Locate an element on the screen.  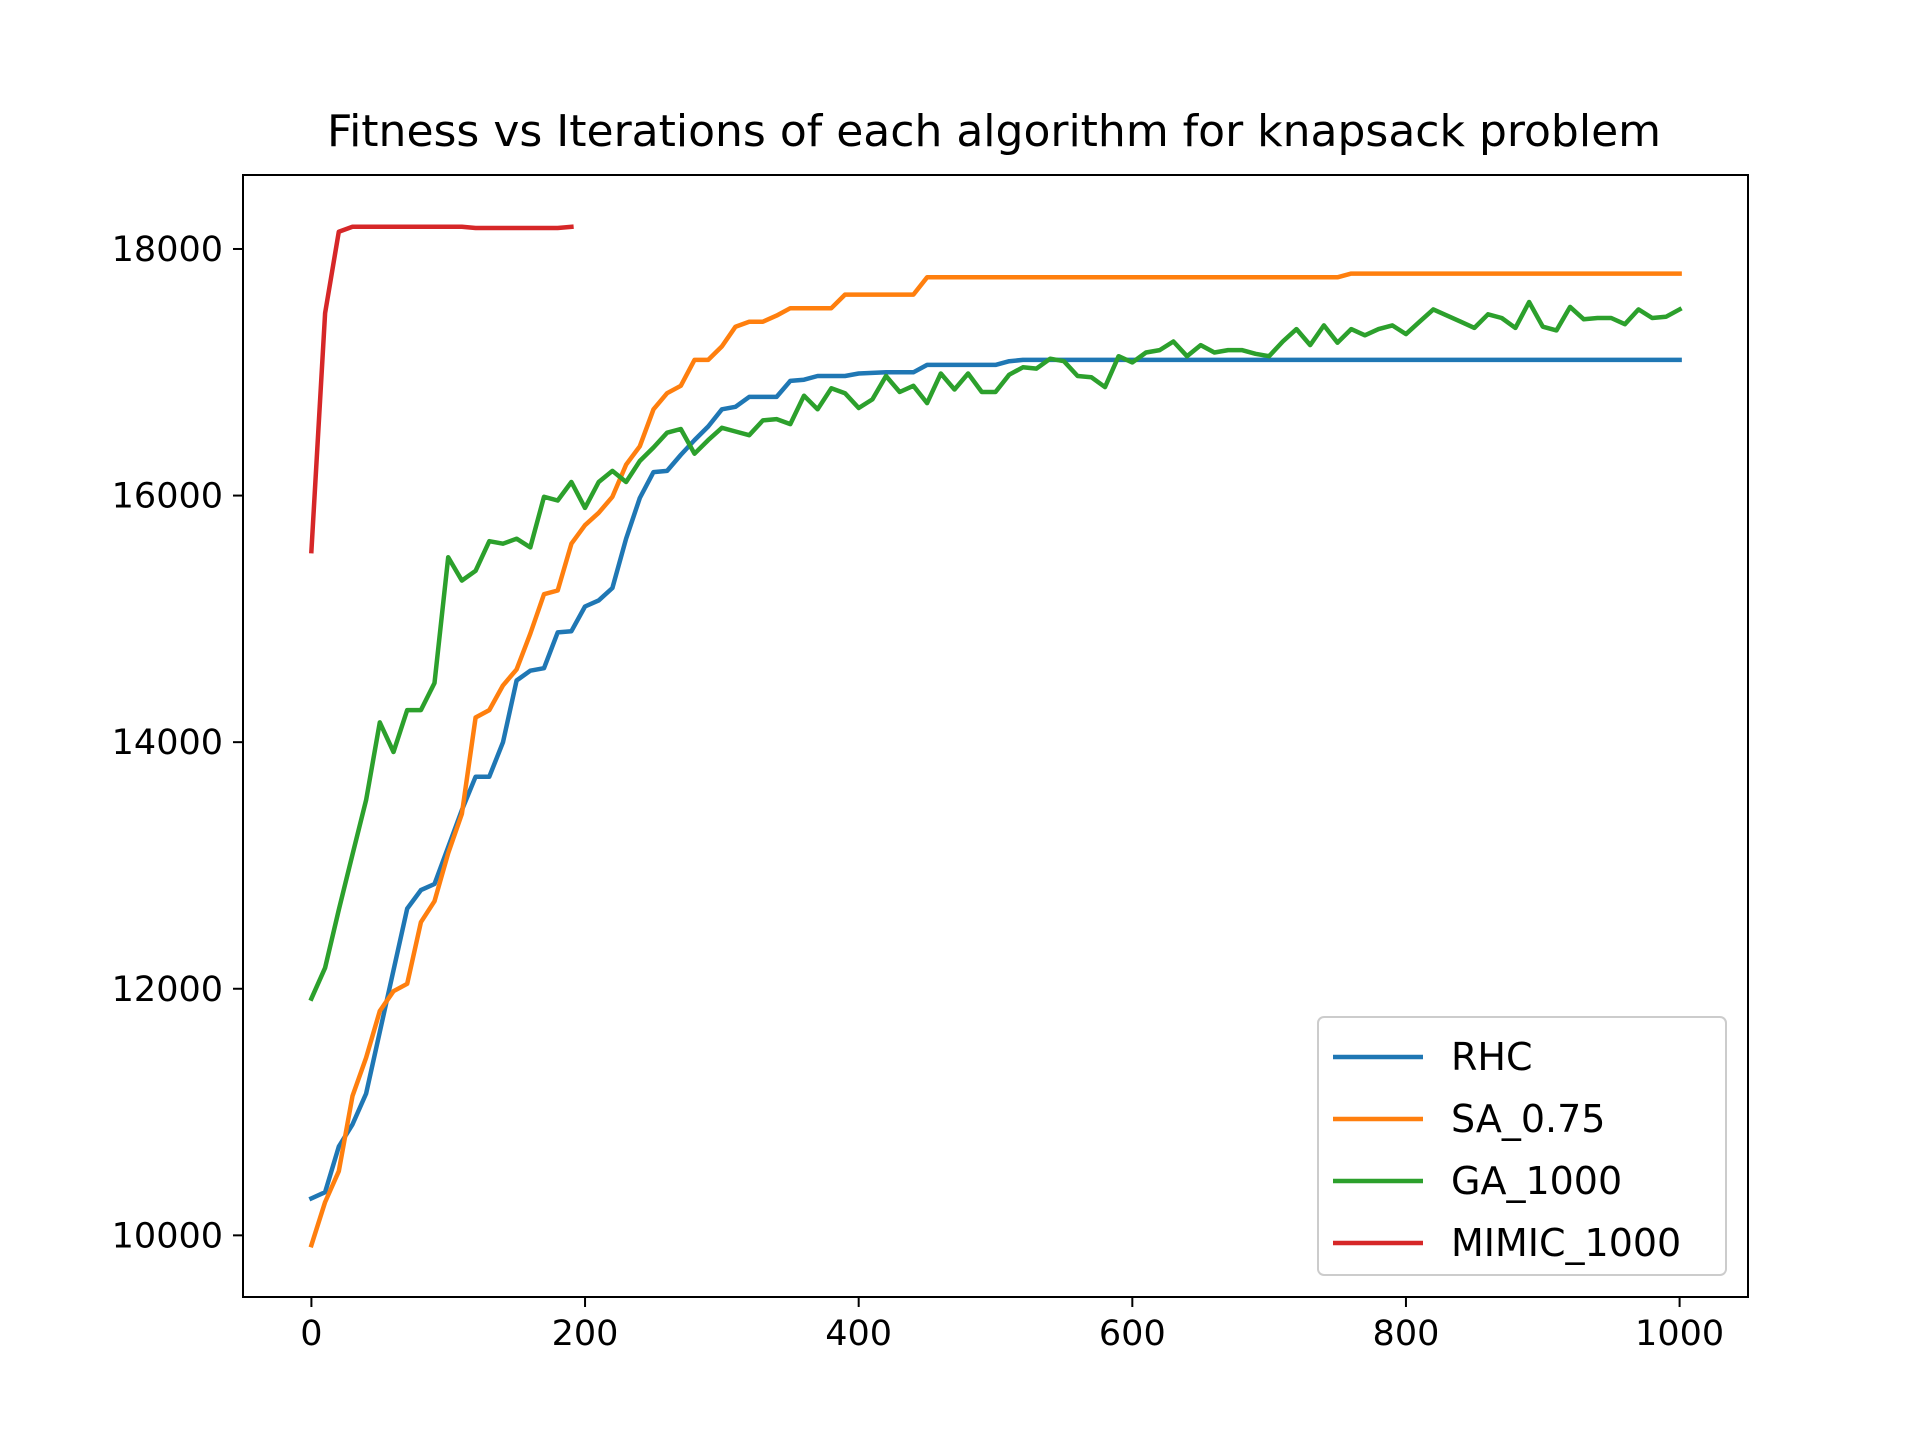
y-axis: 10000 12000 14000 16000 18000 is located at coordinates (177, 743).